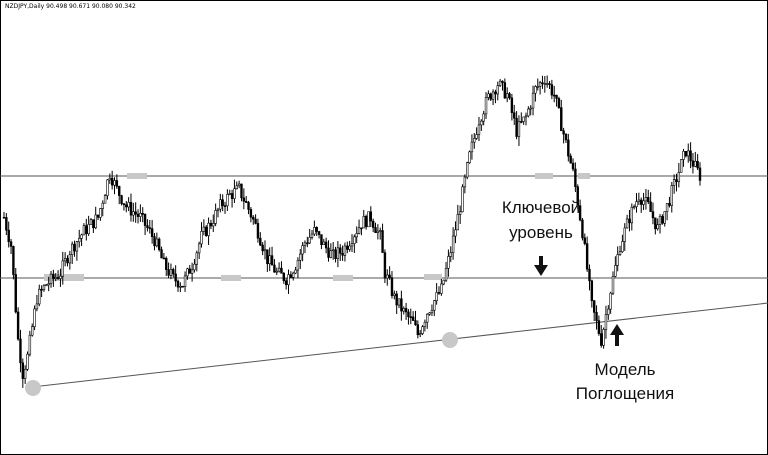 The image size is (768, 455). Describe the element at coordinates (625, 393) in the screenshot. I see `pattern-label-line2: Поглощения` at that location.